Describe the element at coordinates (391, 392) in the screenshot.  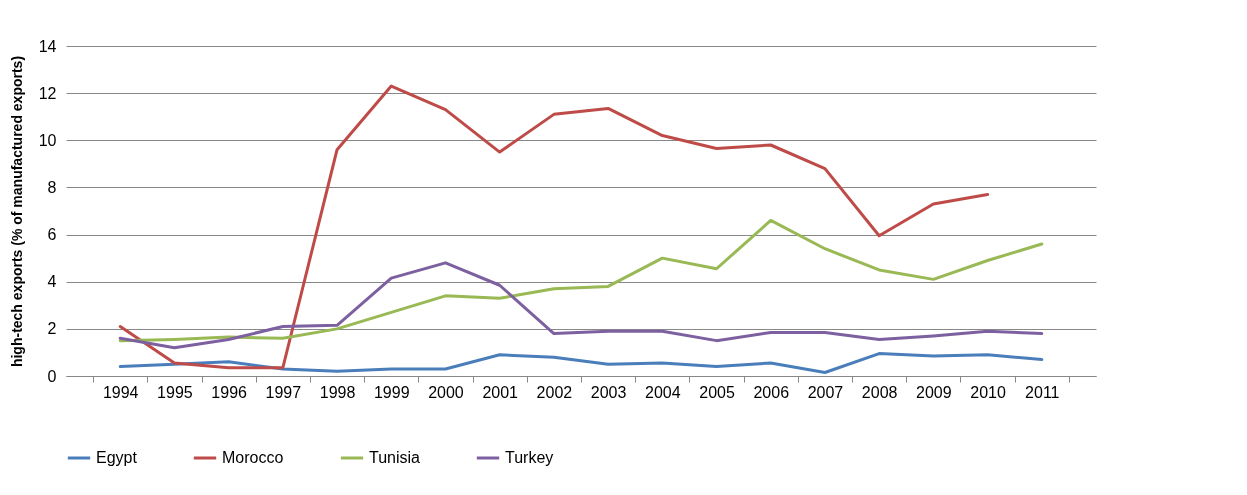
I see `x-tick-label: 1999` at that location.